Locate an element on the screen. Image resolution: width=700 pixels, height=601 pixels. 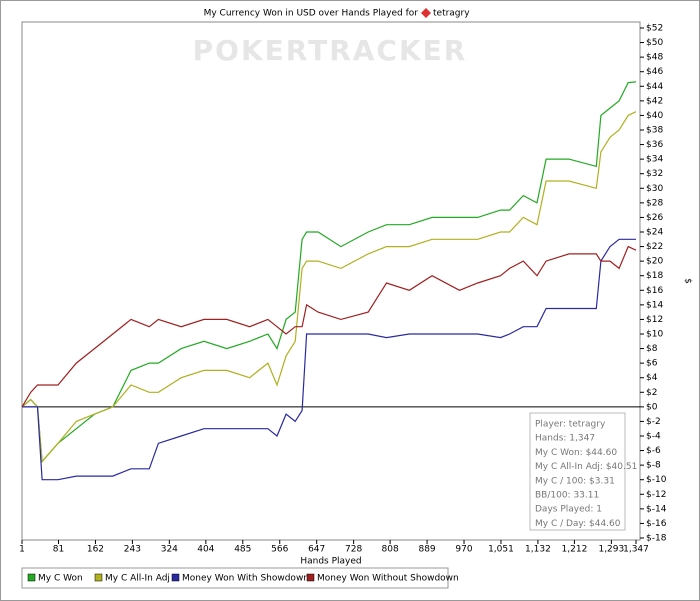
info-line: Hands: 1,347 is located at coordinates (565, 439).